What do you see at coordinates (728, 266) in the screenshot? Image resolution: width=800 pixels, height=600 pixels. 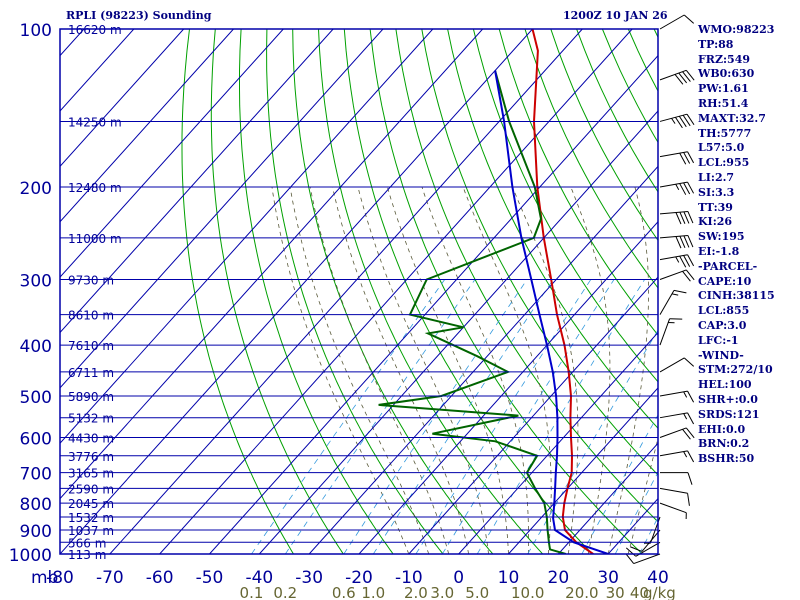 I see `parcel-section-header: -PARCEL-` at bounding box center [728, 266].